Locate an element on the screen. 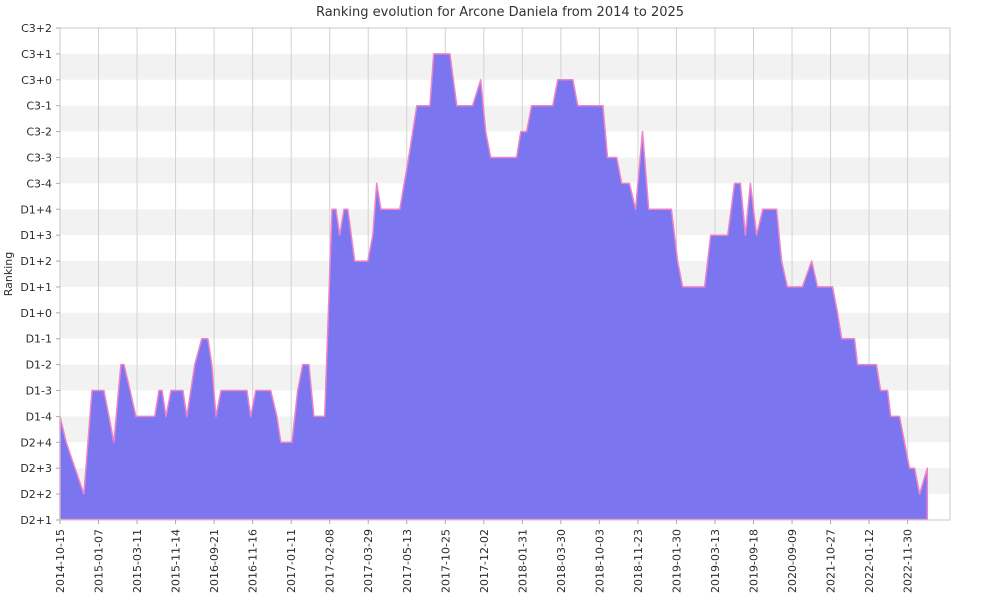 The width and height of the screenshot is (1000, 600). y-tick-label-D1+0: D1+0 is located at coordinates (36, 313).